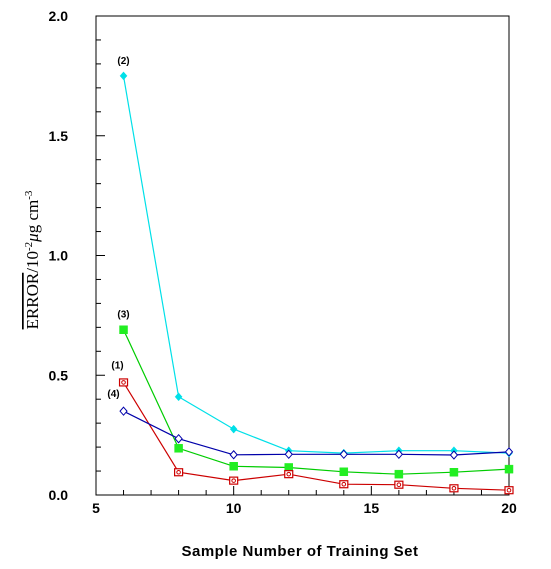 This screenshot has height=569, width=551. Describe the element at coordinates (372, 508) in the screenshot. I see `x-tick-label: 15` at that location.